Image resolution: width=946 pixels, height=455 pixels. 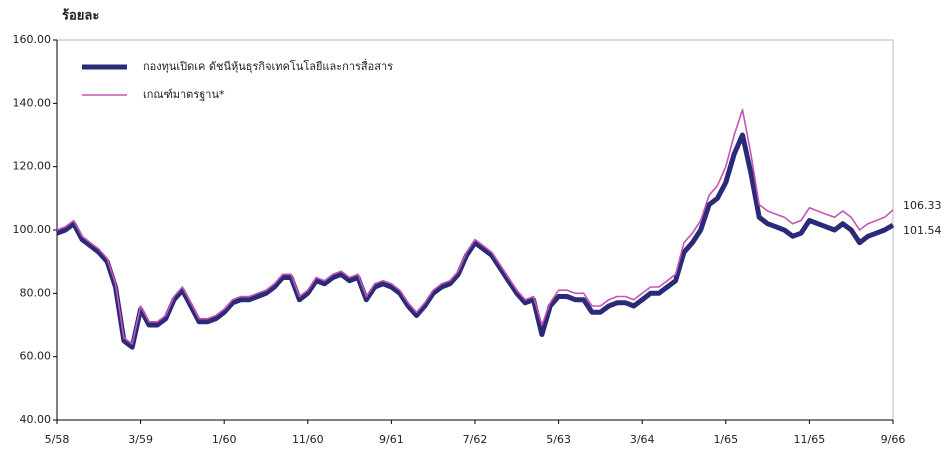 What do you see at coordinates (810, 439) in the screenshot?
I see `x-tick-label: 11/65` at bounding box center [810, 439].